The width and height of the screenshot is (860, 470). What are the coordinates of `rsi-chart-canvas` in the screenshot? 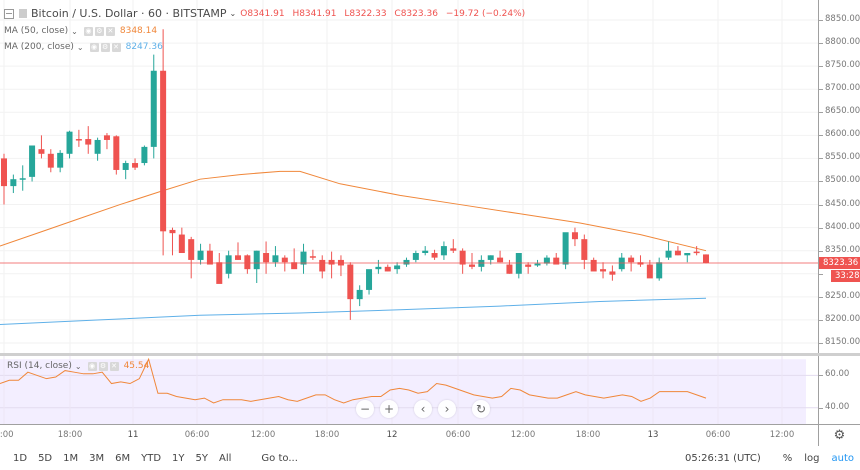 It's located at (409, 390).